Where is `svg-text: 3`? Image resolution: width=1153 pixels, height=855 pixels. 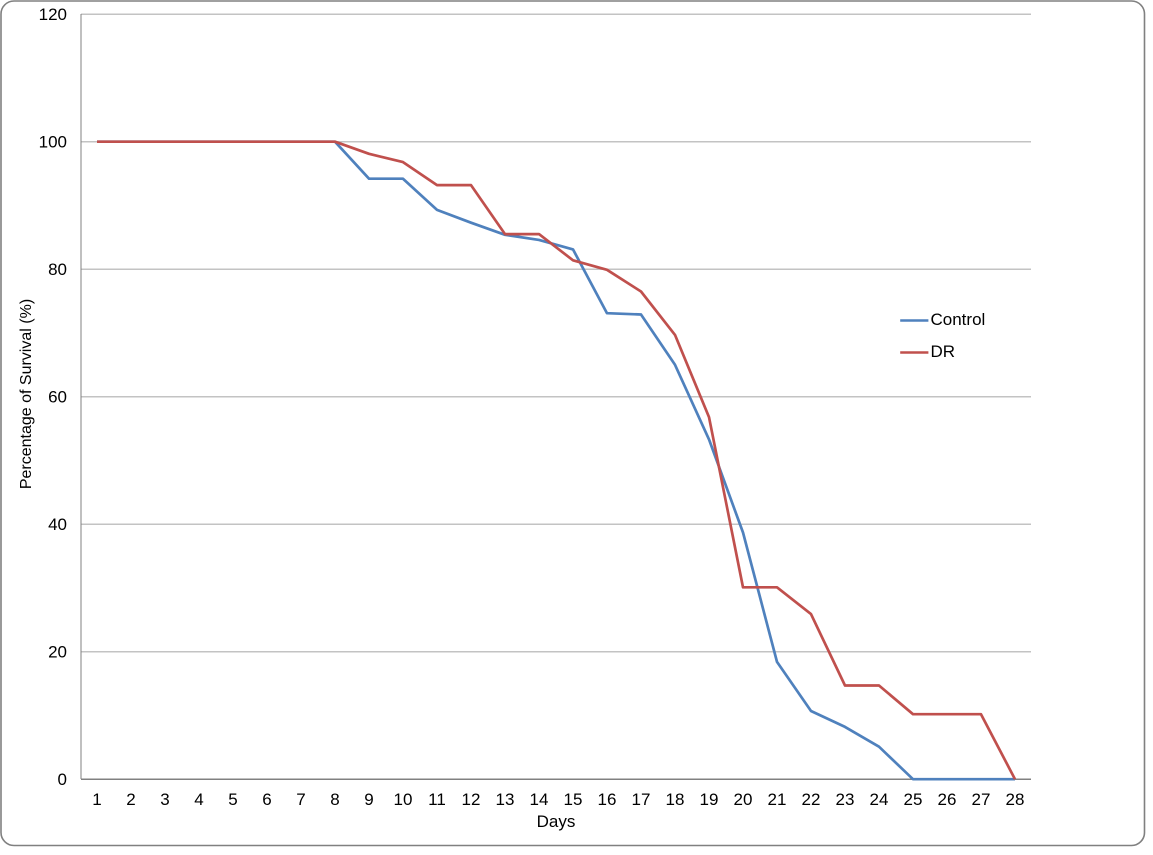 svg-text: 3 is located at coordinates (164, 799).